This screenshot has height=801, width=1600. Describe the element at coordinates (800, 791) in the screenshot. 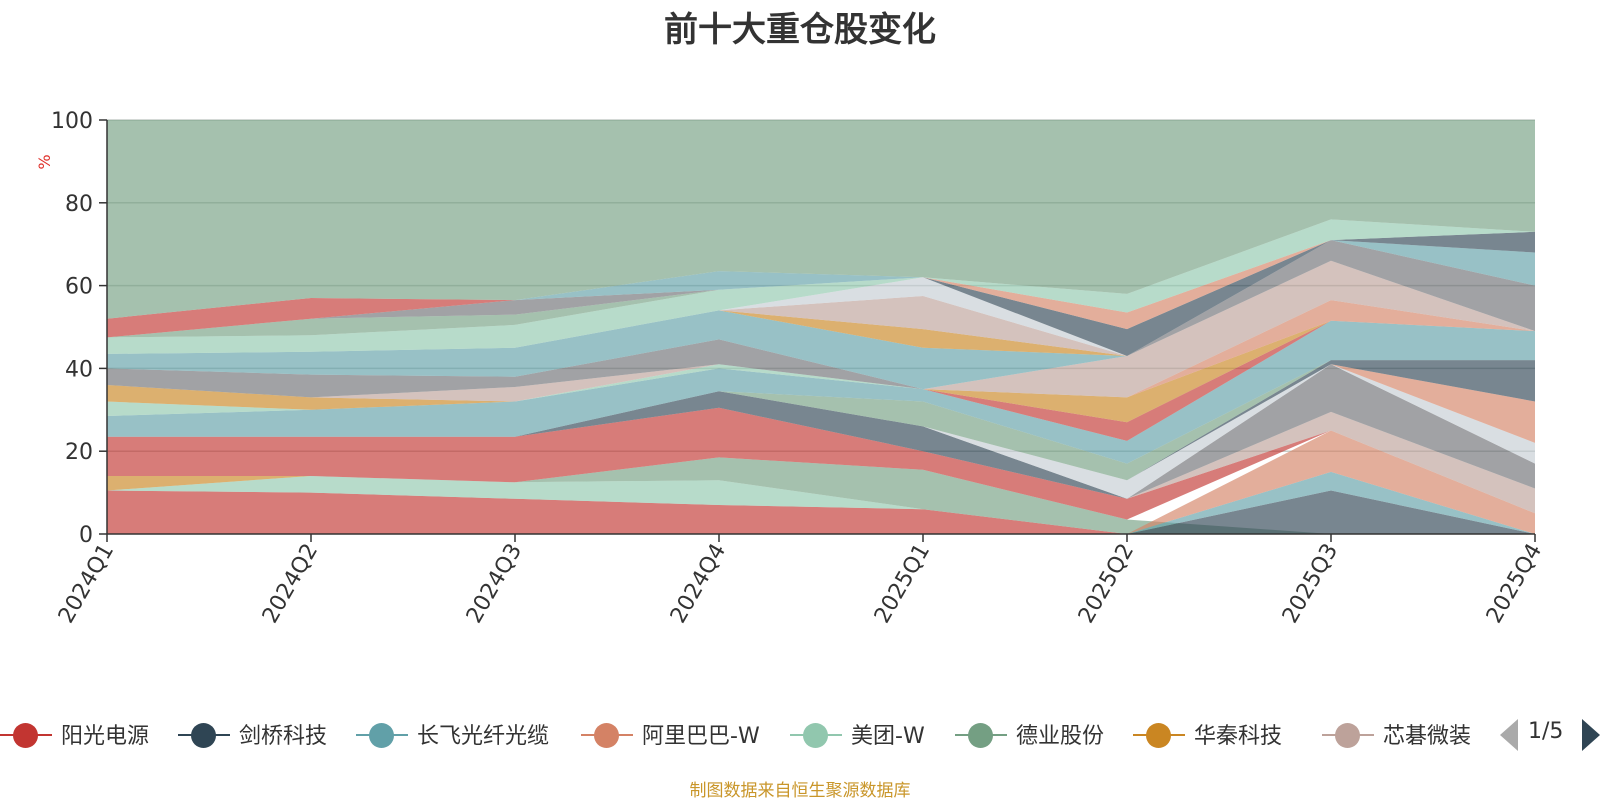

I see `source-footnote: 制图数据来自恒生聚源数据库` at that location.